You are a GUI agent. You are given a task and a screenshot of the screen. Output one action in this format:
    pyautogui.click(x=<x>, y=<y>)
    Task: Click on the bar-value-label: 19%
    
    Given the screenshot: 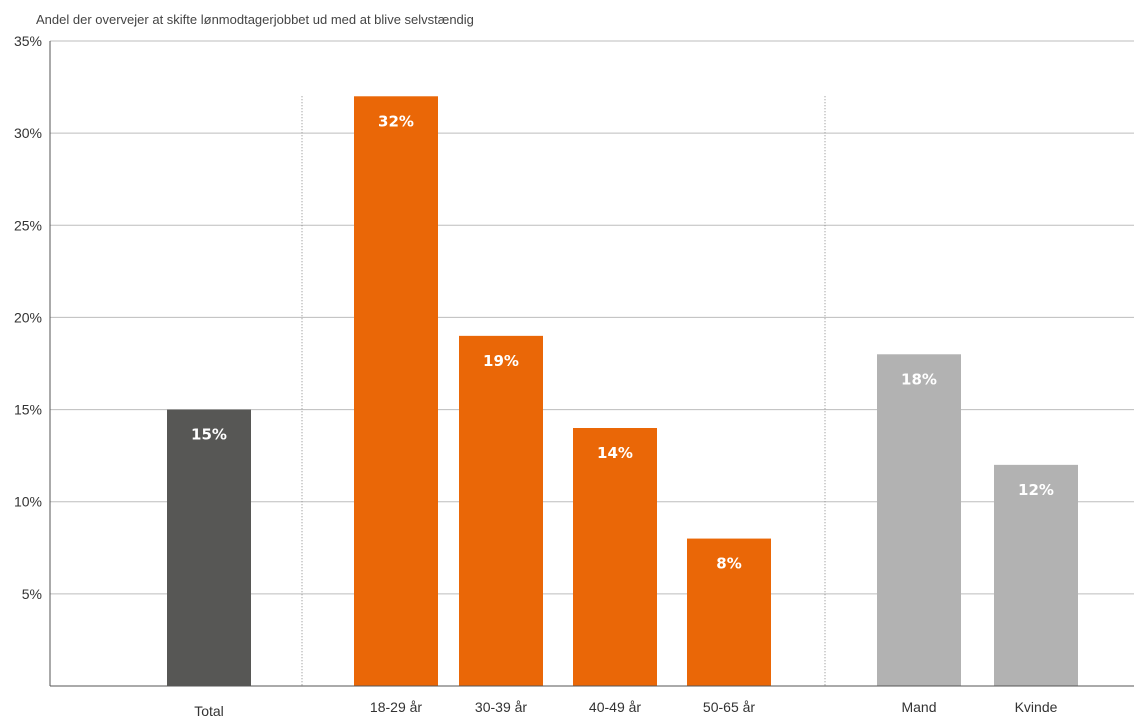 What is the action you would take?
    pyautogui.click(x=501, y=361)
    